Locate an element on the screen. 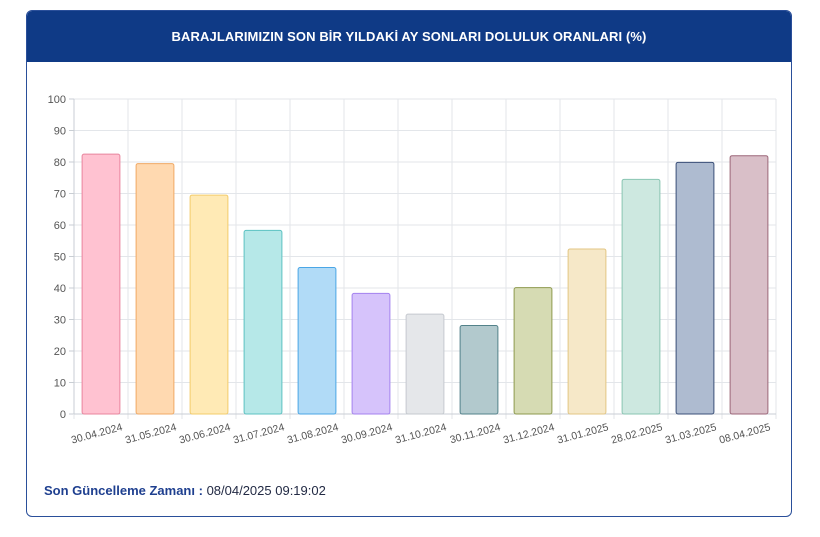 Image resolution: width=820 pixels, height=537 pixels. y-tick-label: 100 is located at coordinates (57, 100).